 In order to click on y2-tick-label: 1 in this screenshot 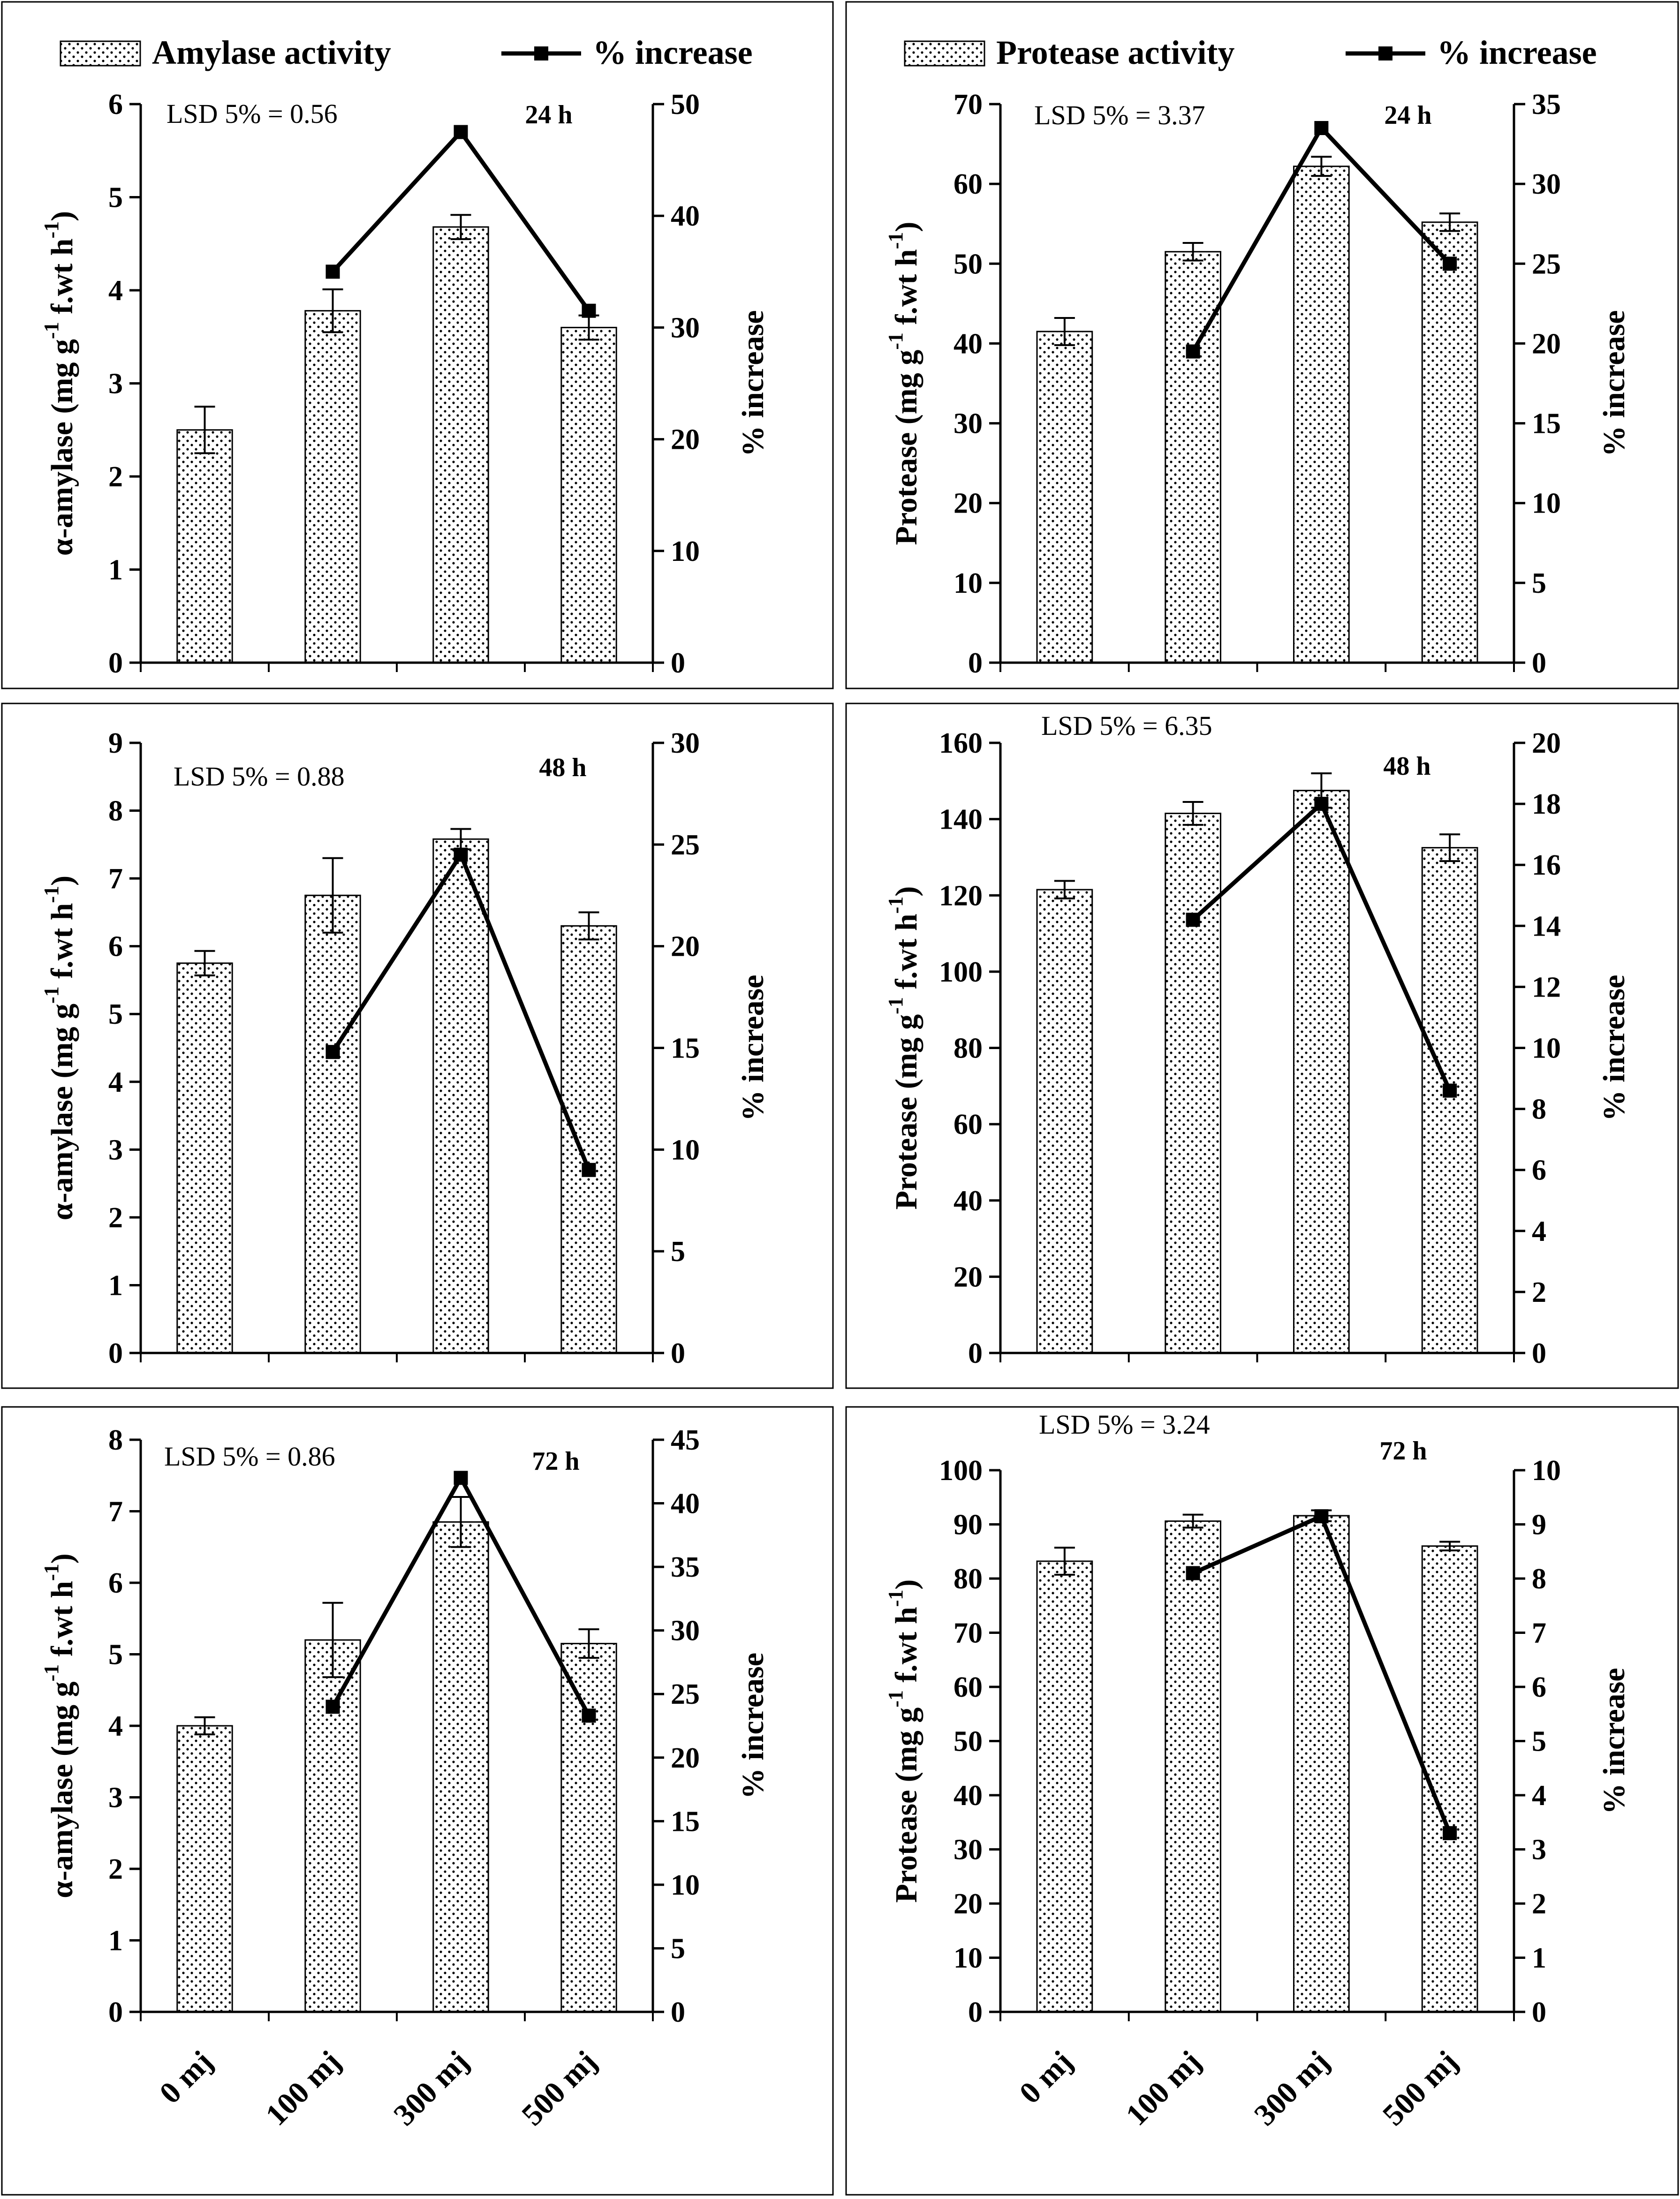, I will do `click(1539, 1958)`.